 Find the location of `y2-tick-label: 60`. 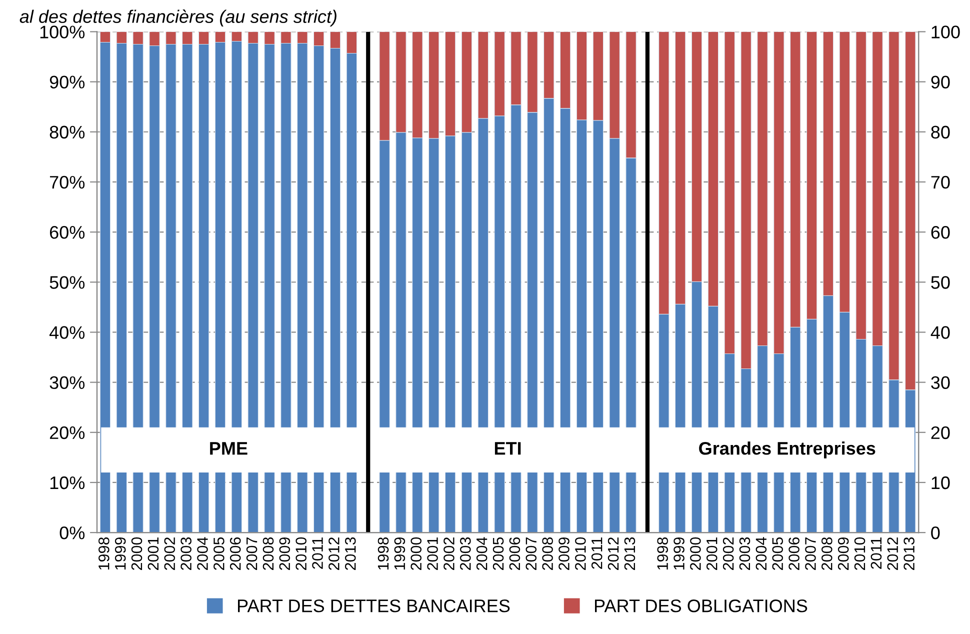

y2-tick-label: 60 is located at coordinates (940, 232).